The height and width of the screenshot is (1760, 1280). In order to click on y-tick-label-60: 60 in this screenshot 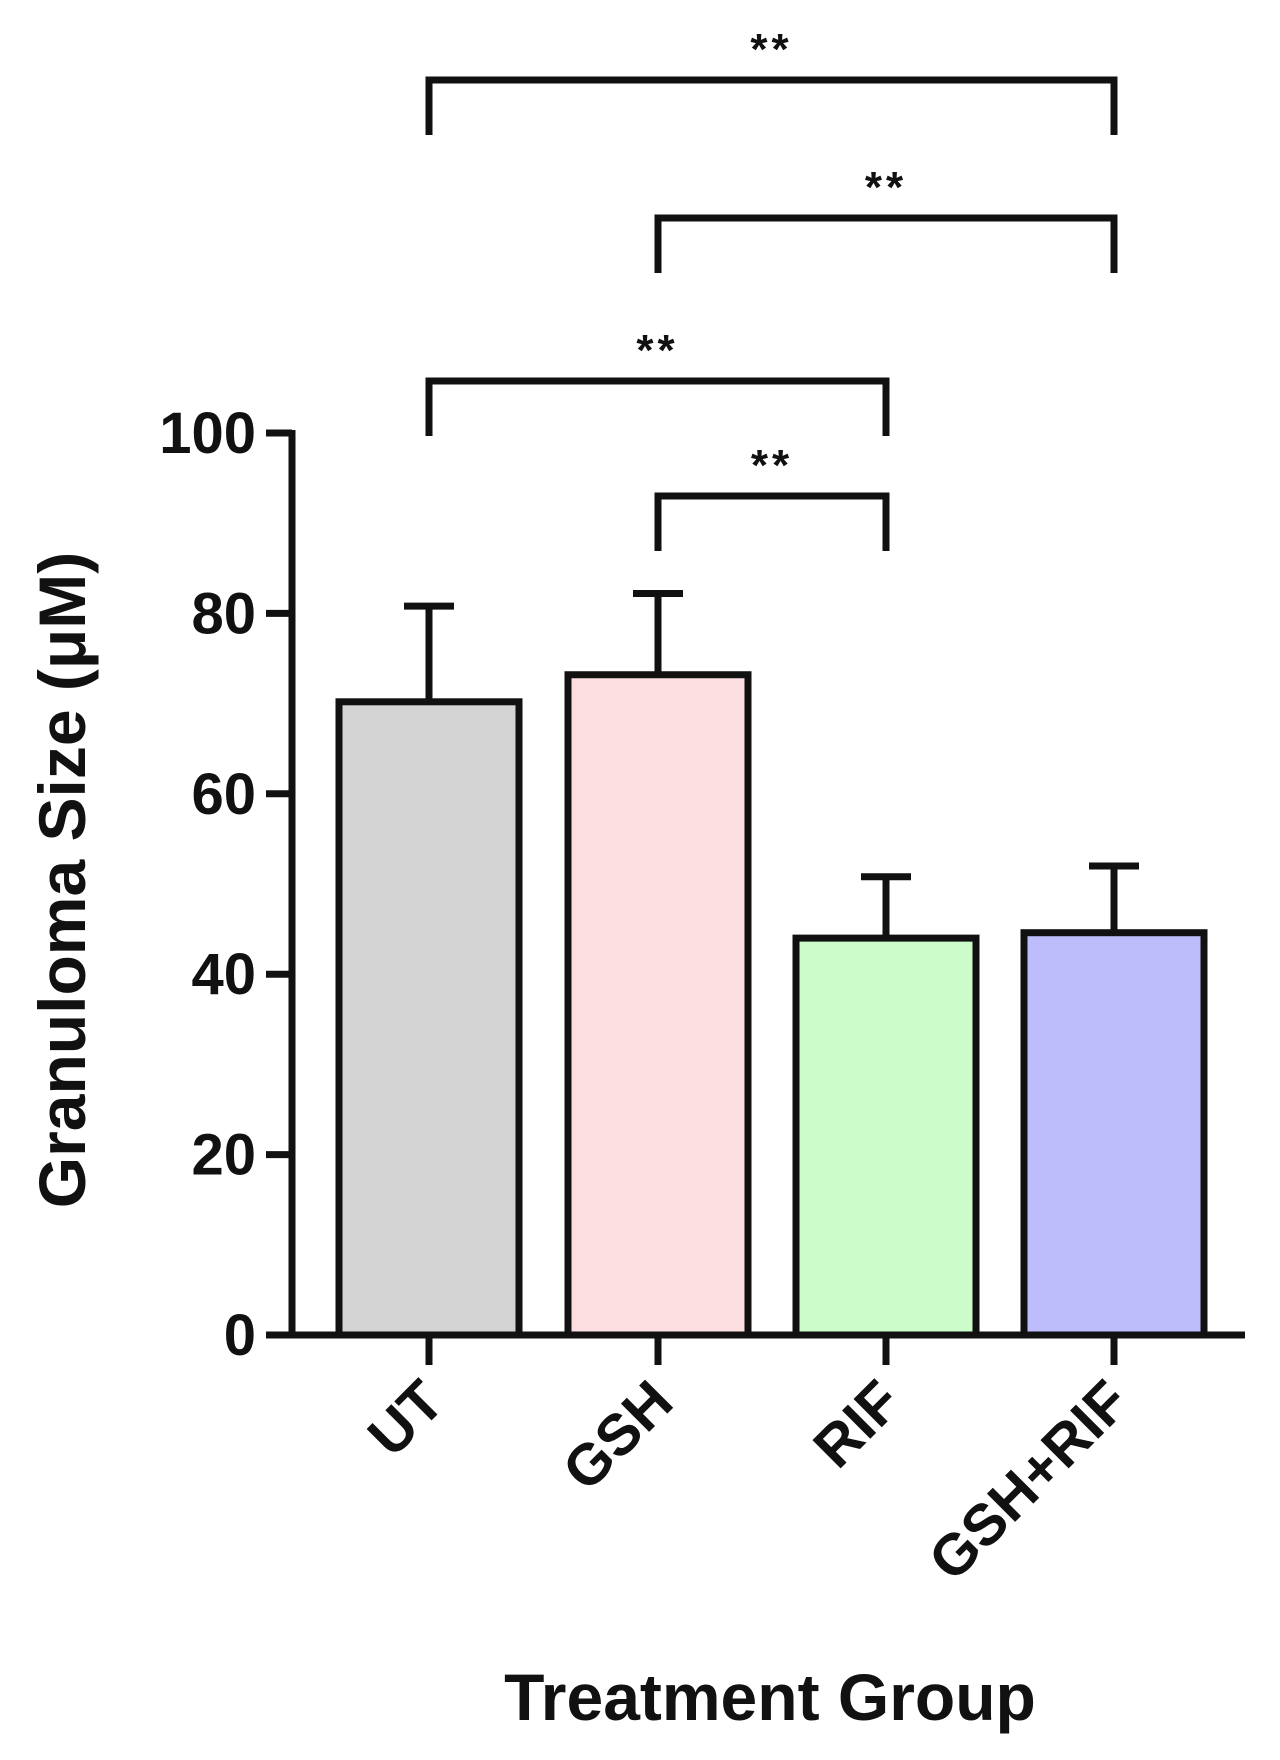, I will do `click(223, 794)`.